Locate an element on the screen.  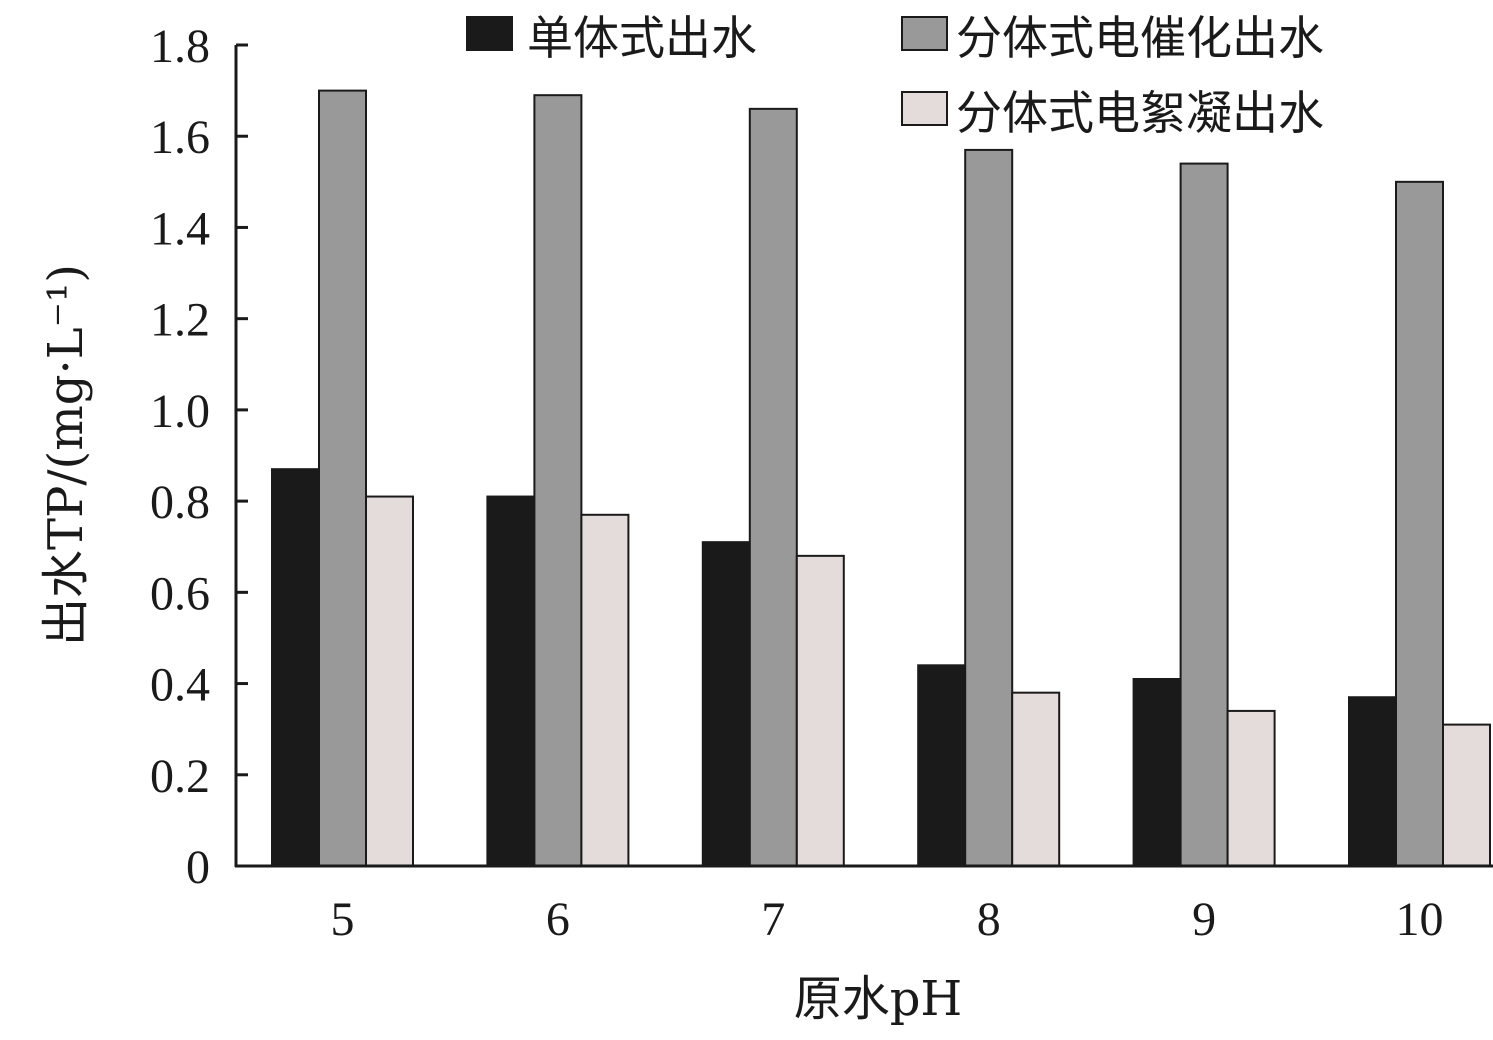
y-tick-label: 0.8 is located at coordinates (180, 502).